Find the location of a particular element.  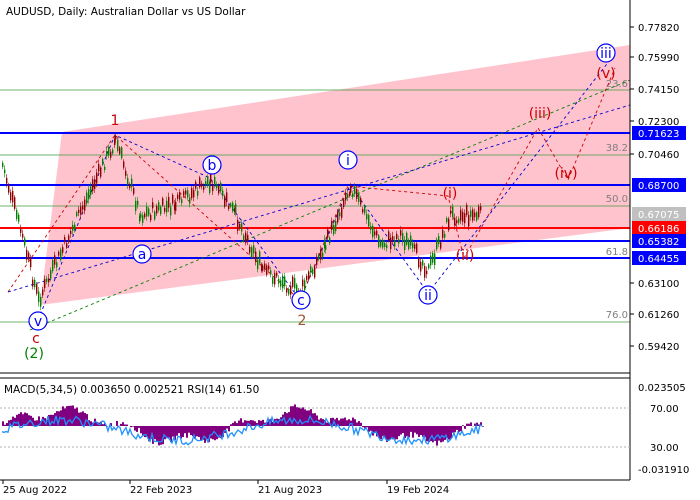

wave-label-ii: ii is located at coordinates (428, 296).